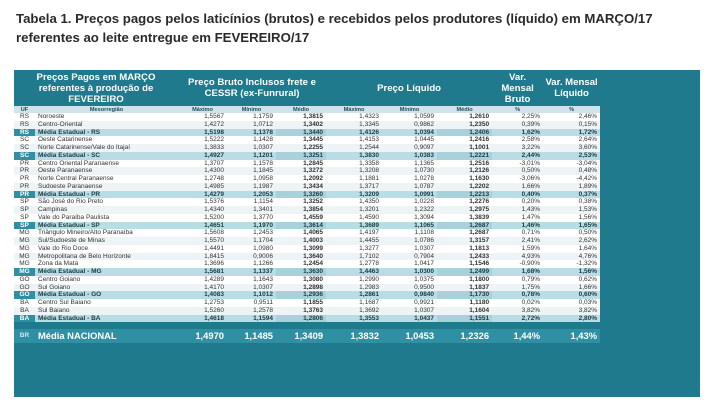 The width and height of the screenshot is (715, 413). What do you see at coordinates (354, 287) in the screenshot?
I see `cell-l-max: 1,2983` at bounding box center [354, 287].